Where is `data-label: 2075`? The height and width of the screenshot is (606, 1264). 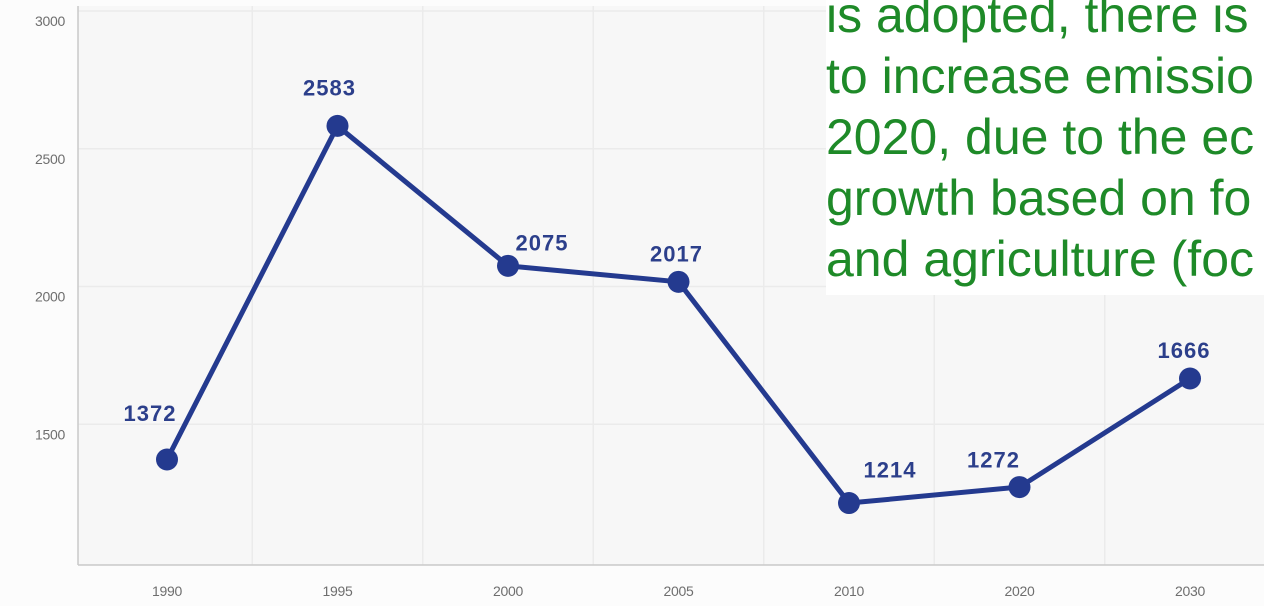 data-label: 2075 is located at coordinates (542, 242).